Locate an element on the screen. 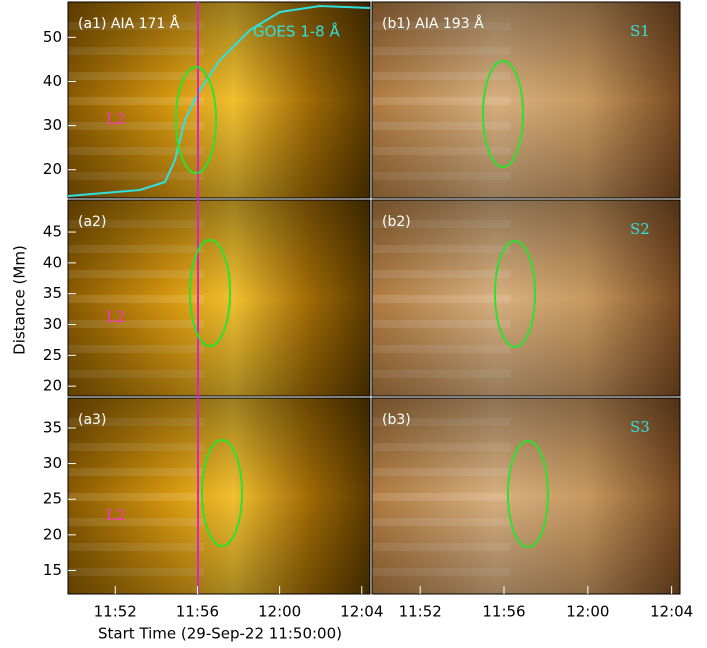 This screenshot has width=707, height=648. region-label: S3 is located at coordinates (640, 427).